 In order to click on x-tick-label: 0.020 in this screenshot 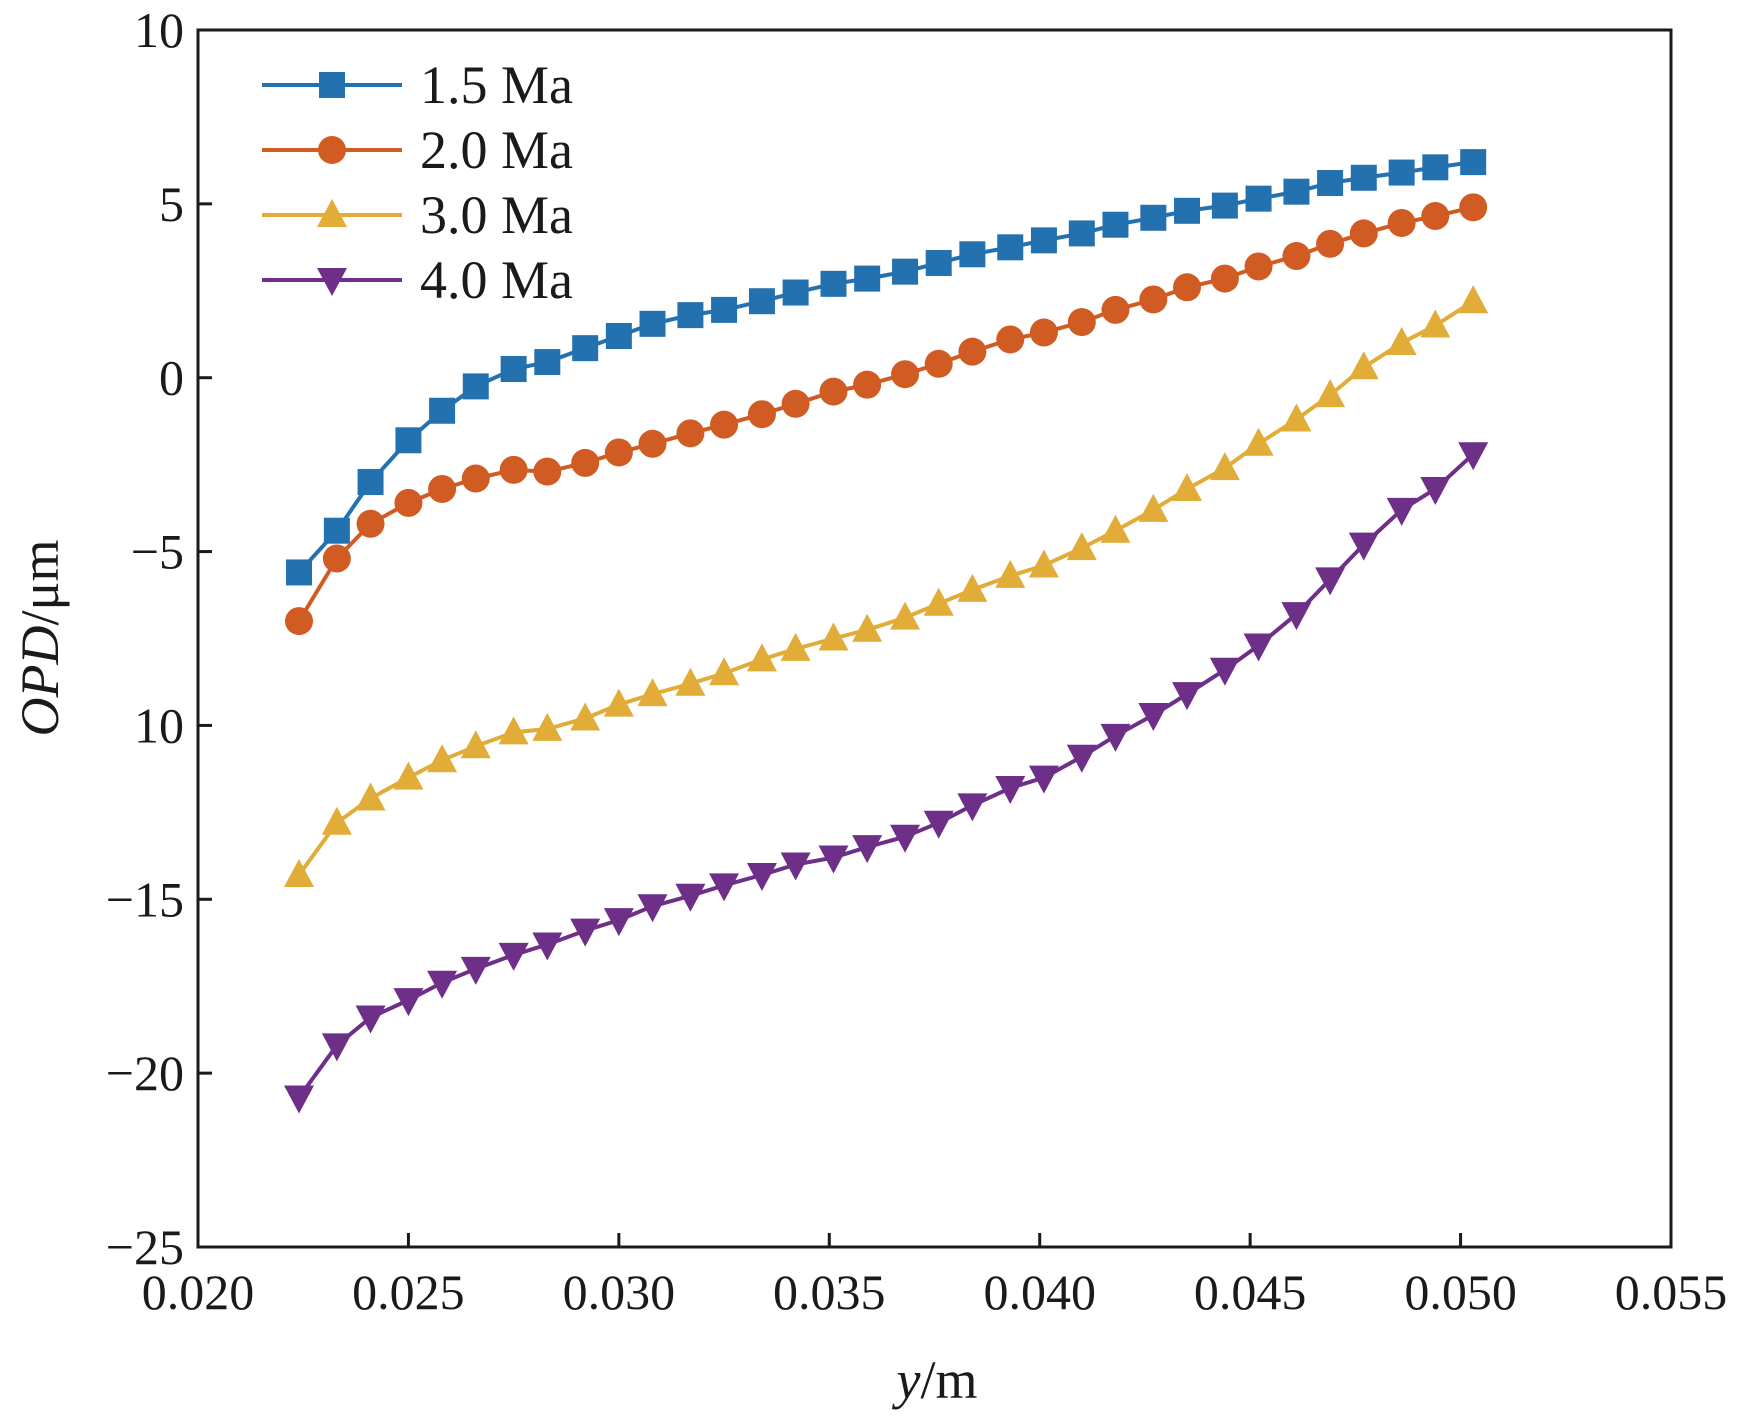, I will do `click(198, 1292)`.